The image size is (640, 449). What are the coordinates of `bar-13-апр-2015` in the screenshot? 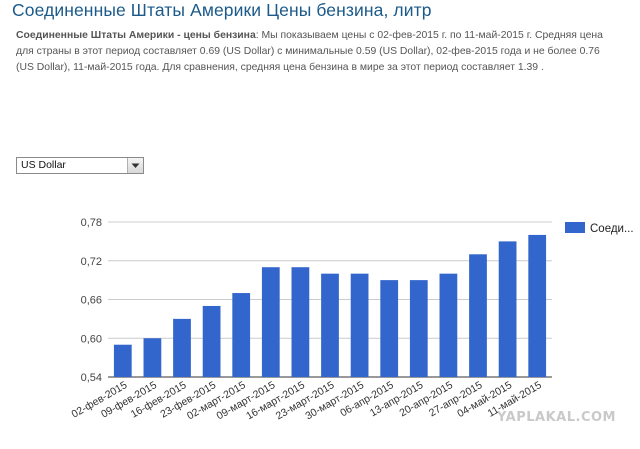 It's located at (418, 328).